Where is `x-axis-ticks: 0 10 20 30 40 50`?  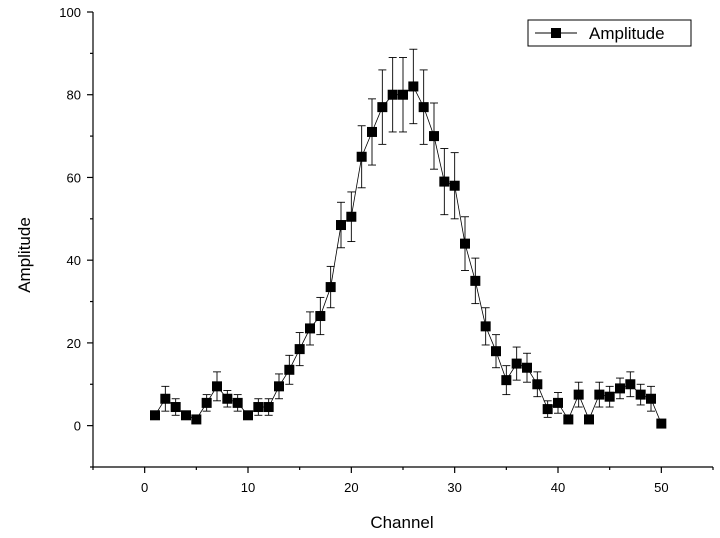
x-axis-ticks: 0 10 20 30 40 50 is located at coordinates (403, 481).